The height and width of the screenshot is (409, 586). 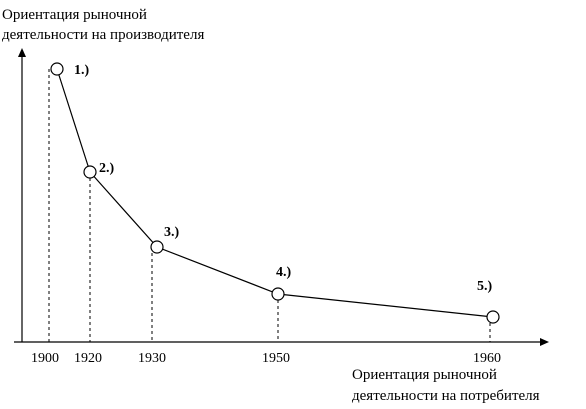 What do you see at coordinates (88, 358) in the screenshot?
I see `x-tick-label: 1920` at bounding box center [88, 358].